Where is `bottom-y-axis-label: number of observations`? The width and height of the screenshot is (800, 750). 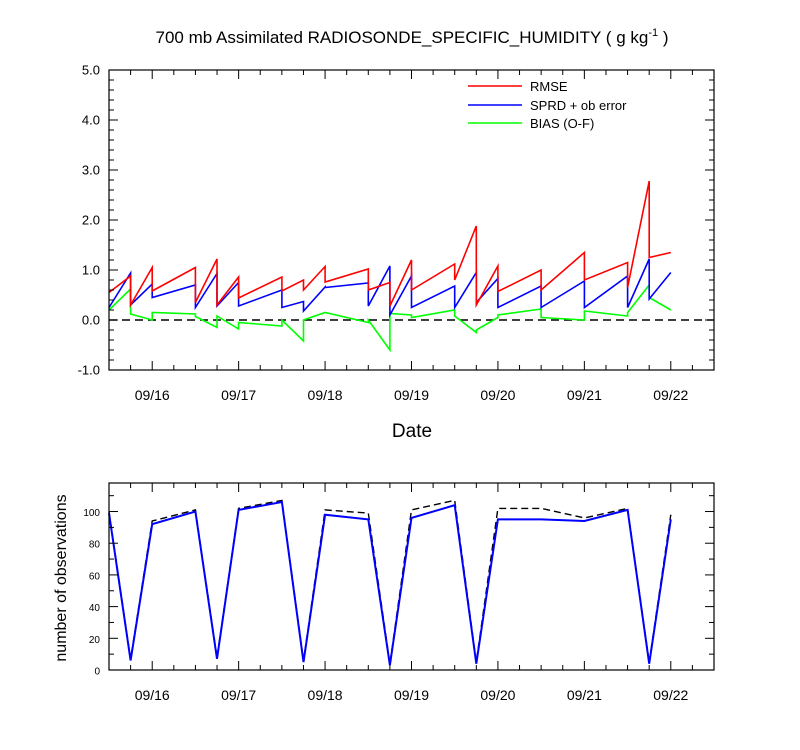 bottom-y-axis-label: number of observations is located at coordinates (61, 577).